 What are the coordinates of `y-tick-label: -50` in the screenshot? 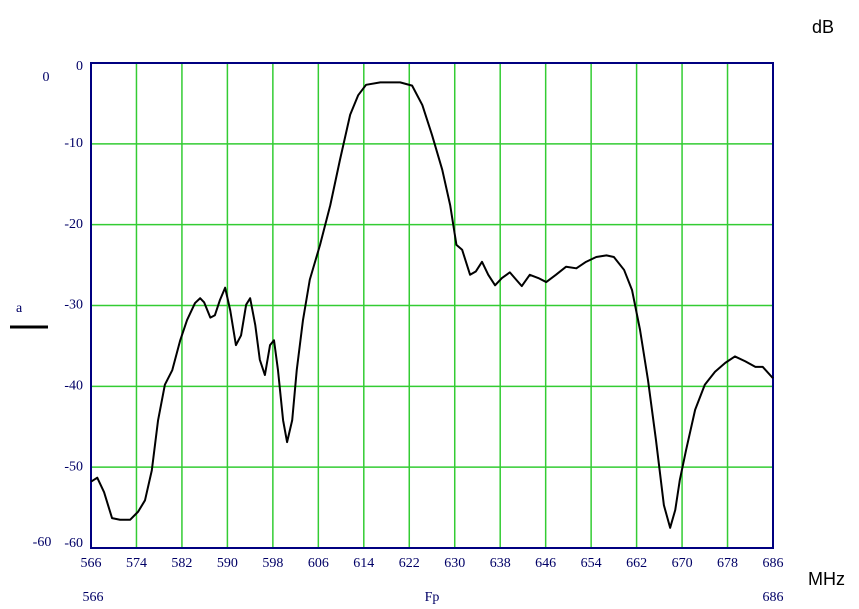 It's located at (73, 466).